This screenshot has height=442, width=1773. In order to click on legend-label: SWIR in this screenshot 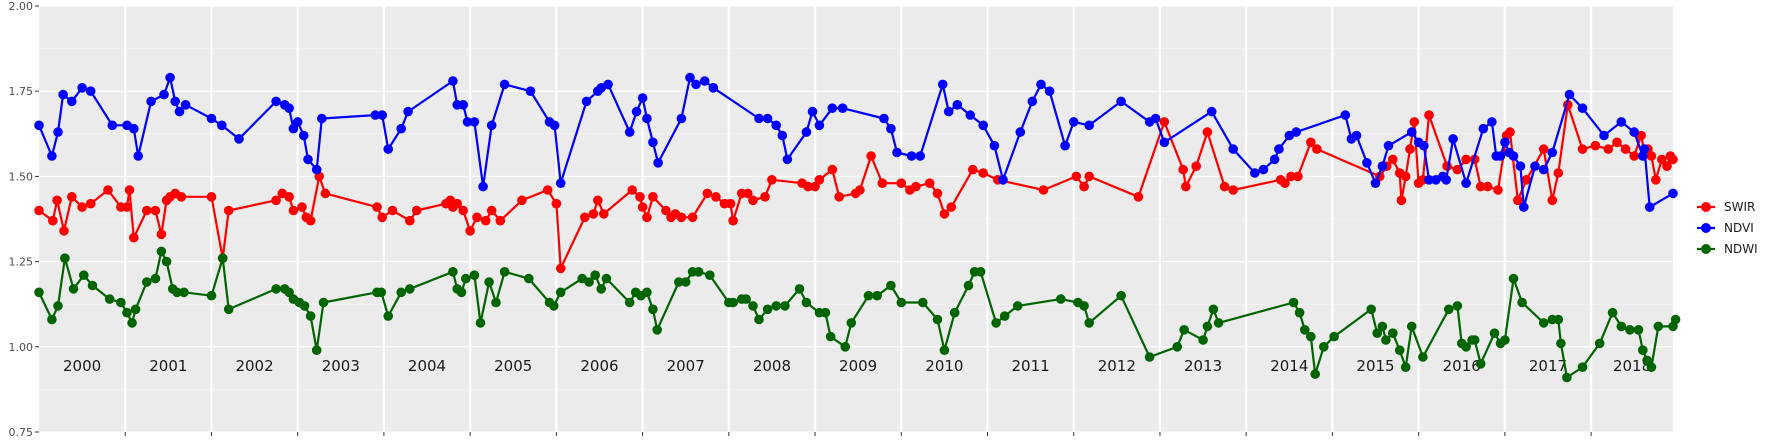, I will do `click(1739, 207)`.